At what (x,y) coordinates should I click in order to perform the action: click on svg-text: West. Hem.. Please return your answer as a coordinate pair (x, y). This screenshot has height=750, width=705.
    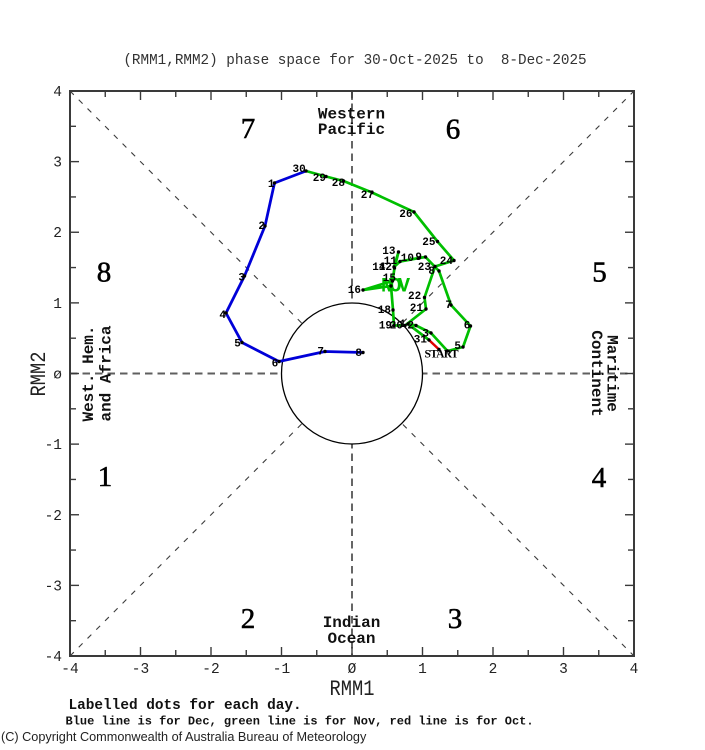
    Looking at the image, I should click on (89, 373).